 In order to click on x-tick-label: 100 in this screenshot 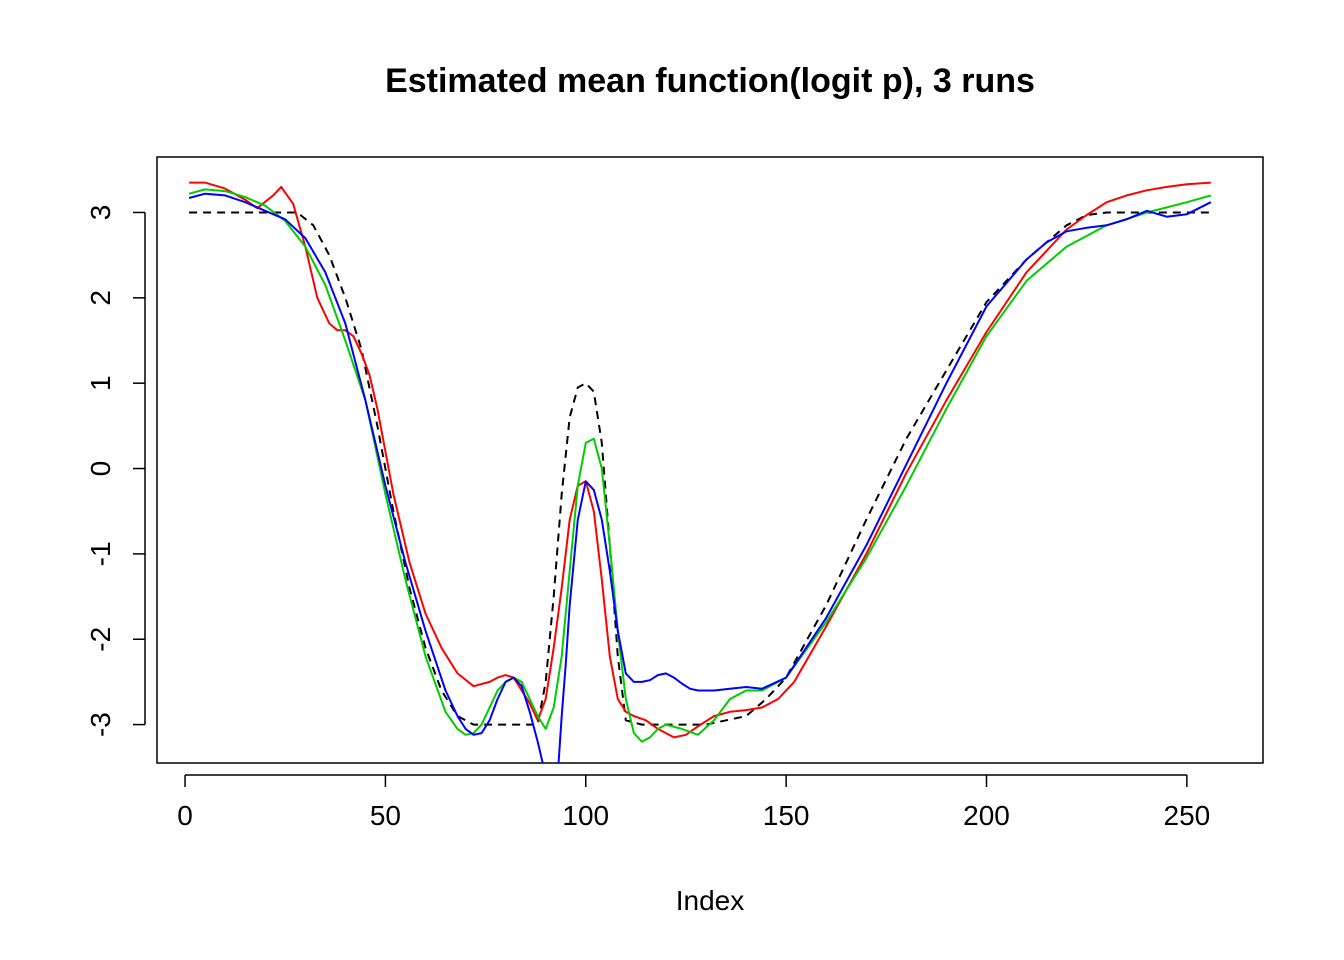, I will do `click(585, 815)`.